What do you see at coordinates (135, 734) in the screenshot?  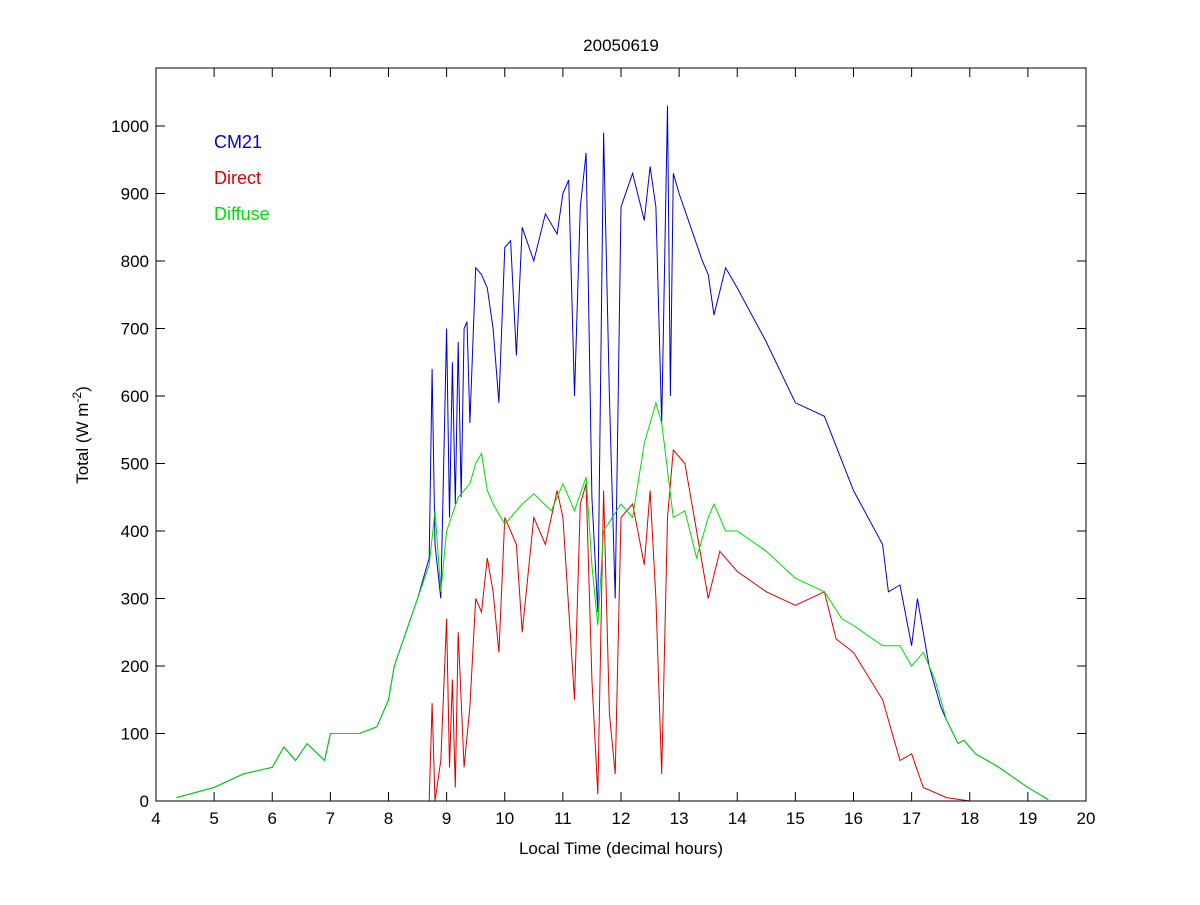 I see `y-tick-label: 100` at bounding box center [135, 734].